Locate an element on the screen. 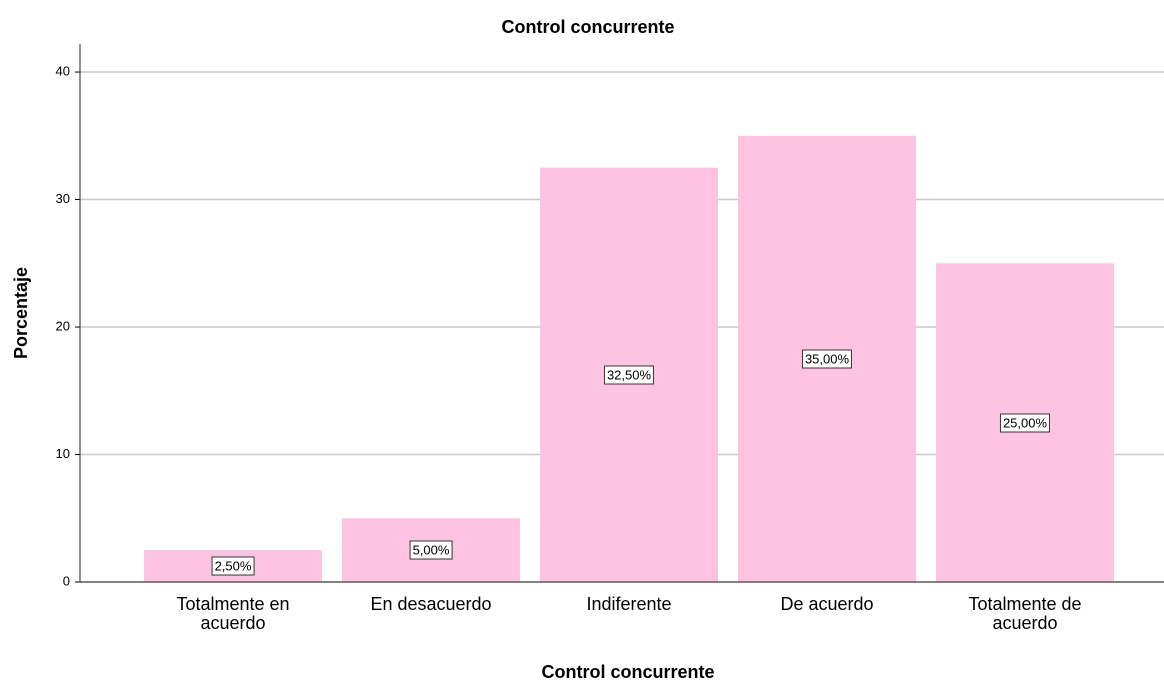 The height and width of the screenshot is (682, 1164). y-tick-label: 0 is located at coordinates (66, 580).